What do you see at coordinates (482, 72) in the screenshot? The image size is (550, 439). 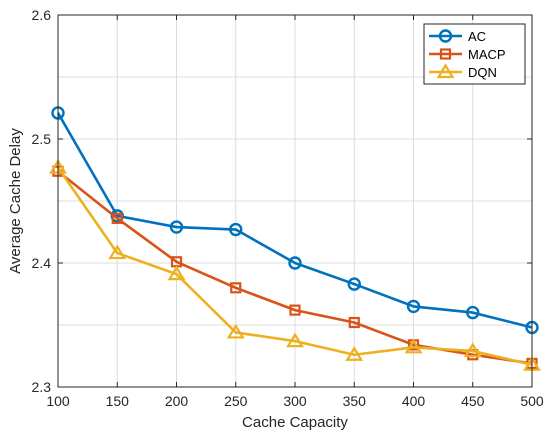 I see `legend-label: DQN` at bounding box center [482, 72].